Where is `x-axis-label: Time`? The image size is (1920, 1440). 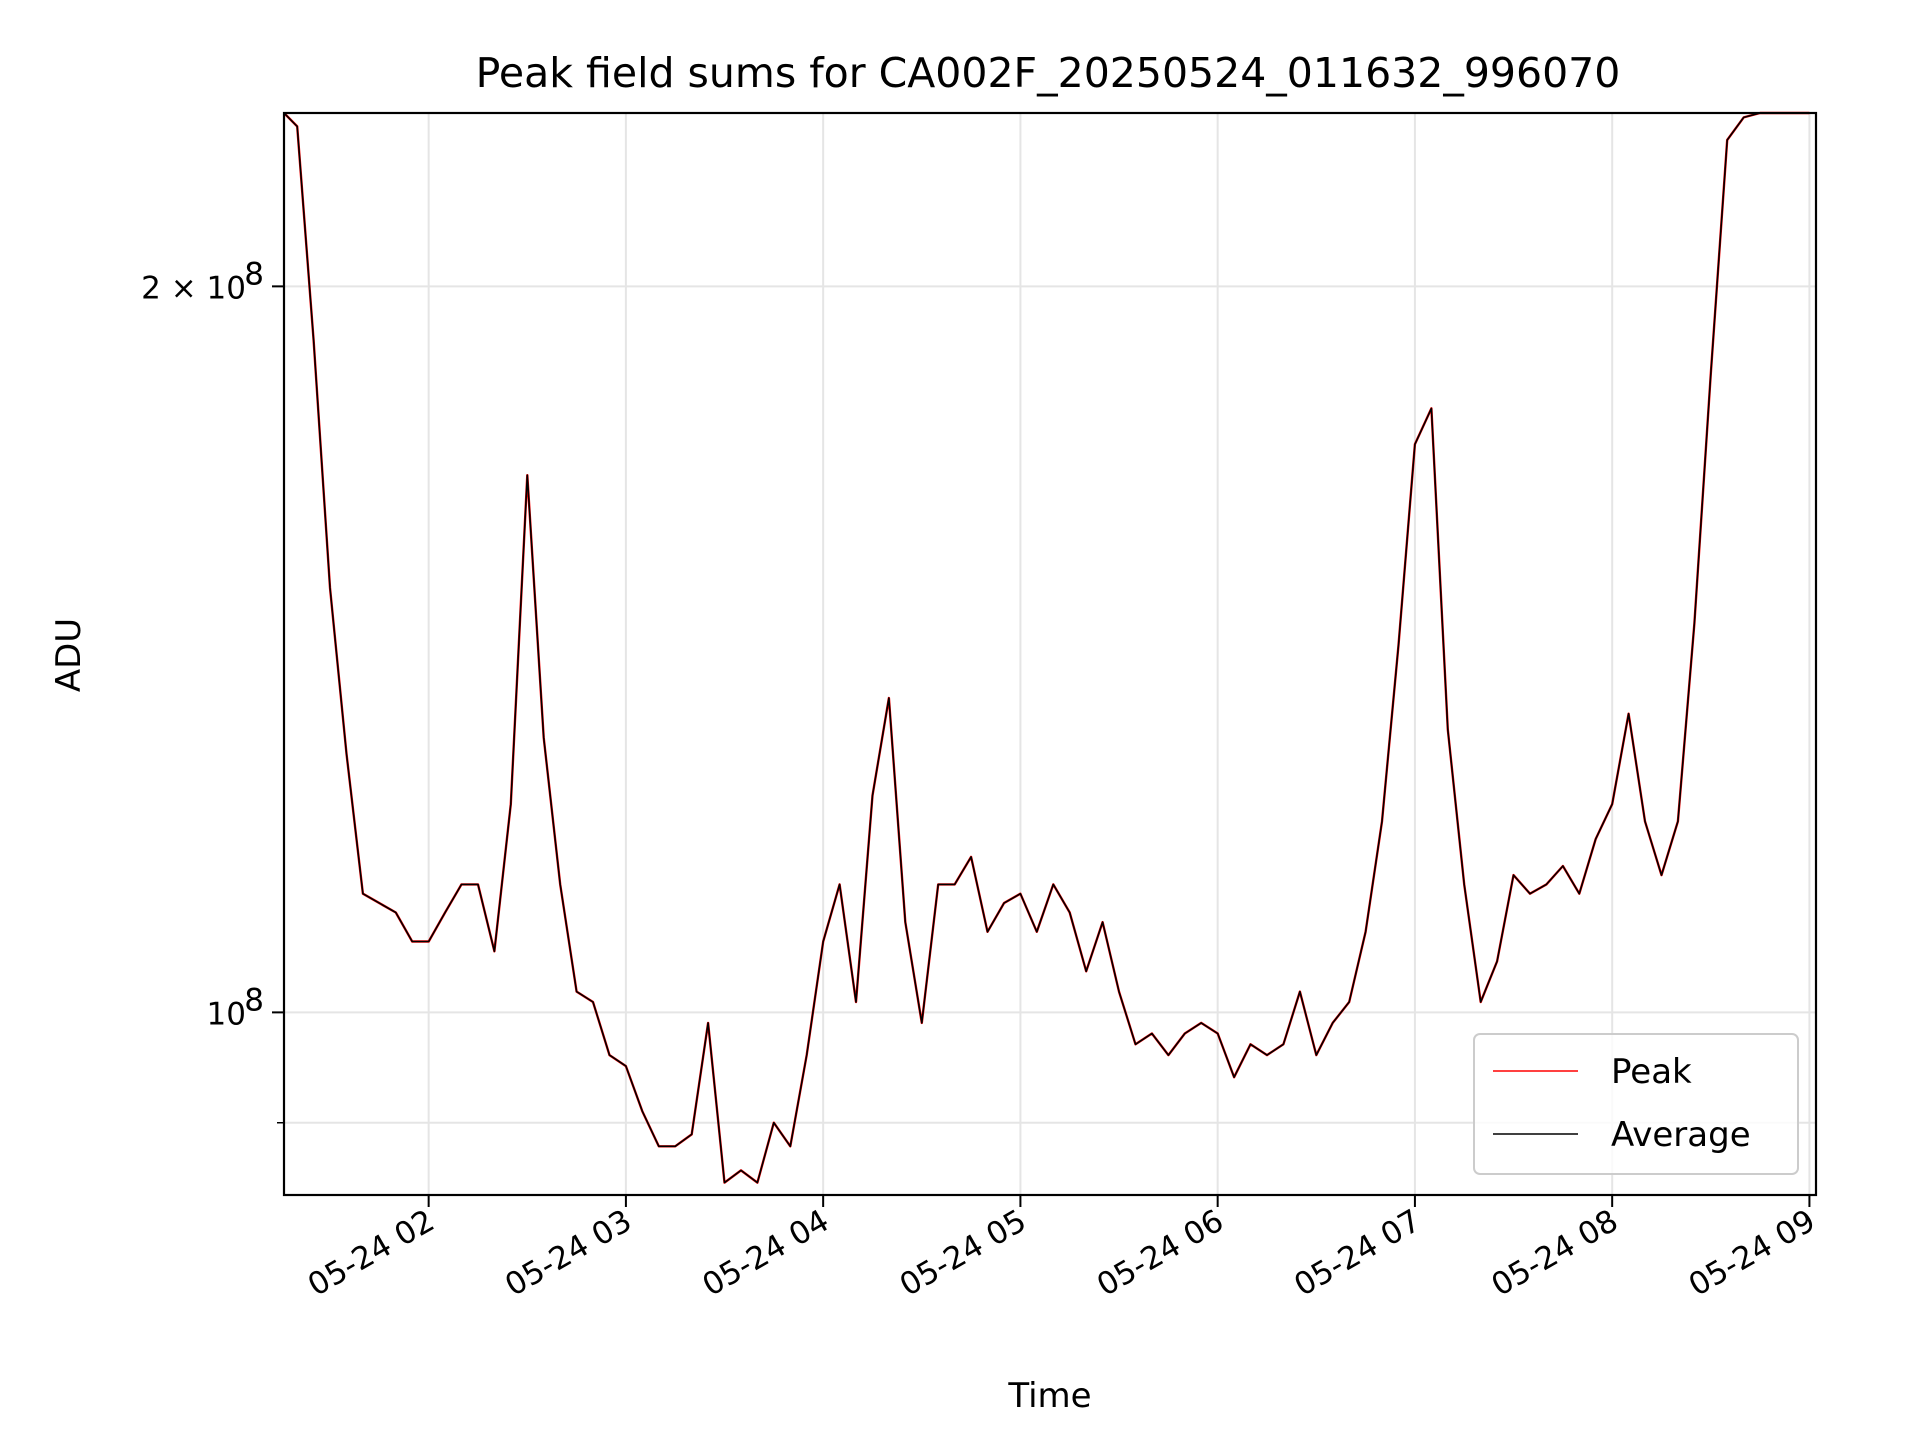
x-axis-label: Time is located at coordinates (1049, 1396).